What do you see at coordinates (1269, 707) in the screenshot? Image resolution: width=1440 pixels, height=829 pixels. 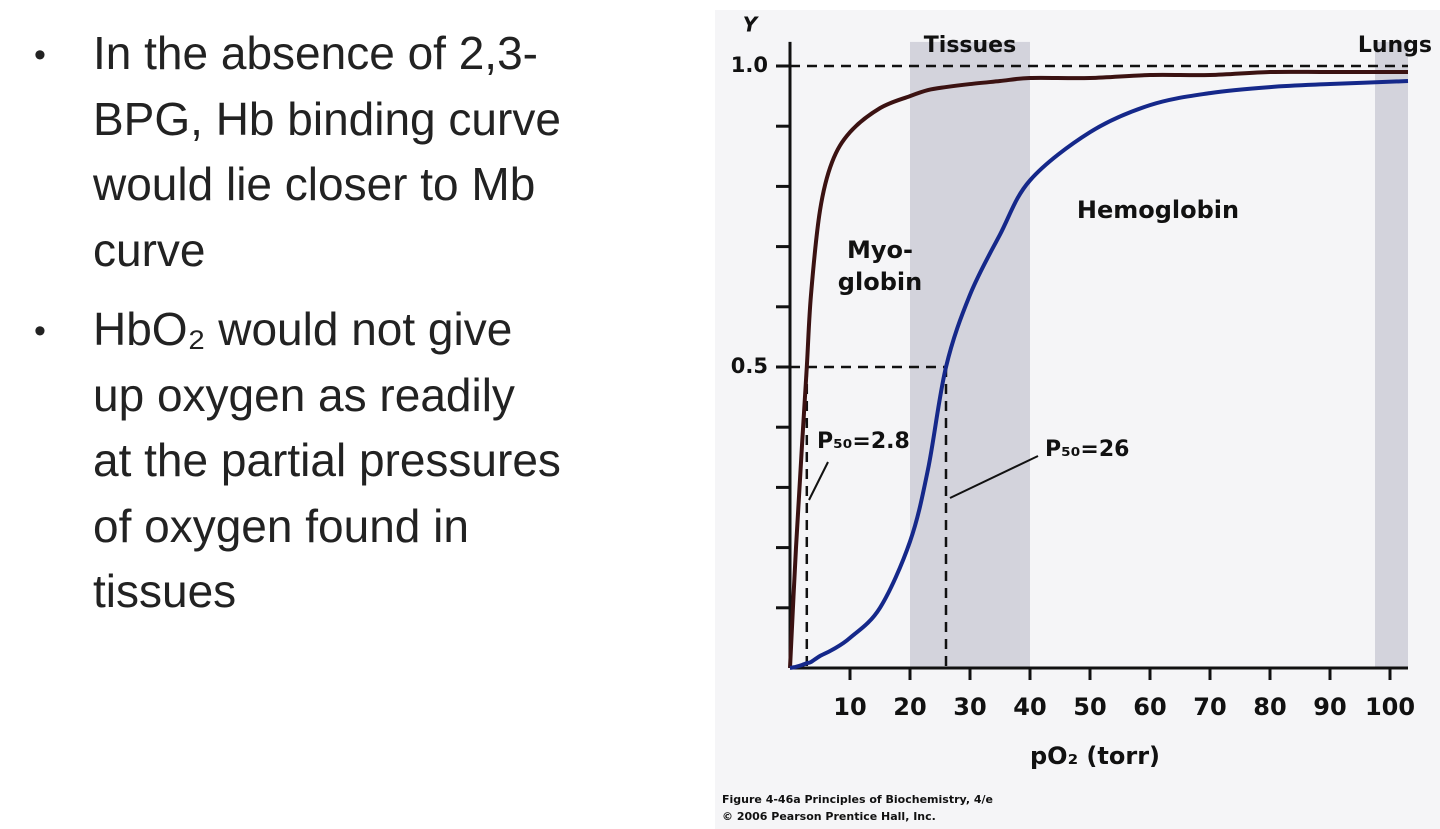 I see `x-tick-label: 80` at bounding box center [1269, 707].